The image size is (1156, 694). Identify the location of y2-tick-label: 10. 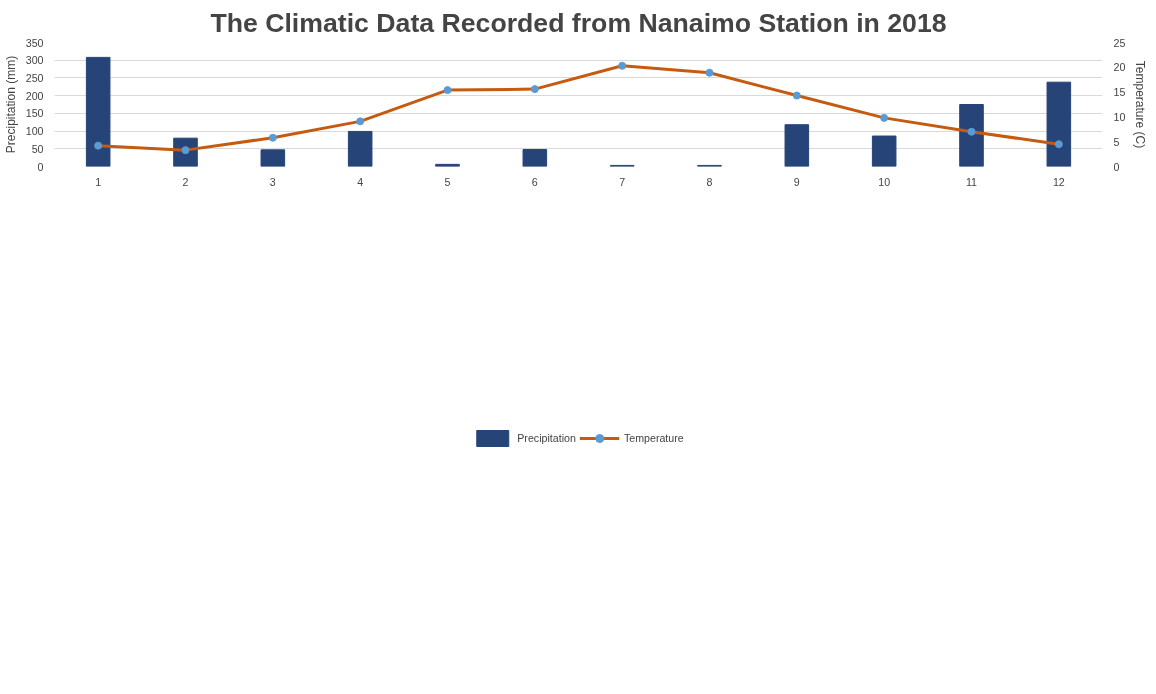
(1119, 116).